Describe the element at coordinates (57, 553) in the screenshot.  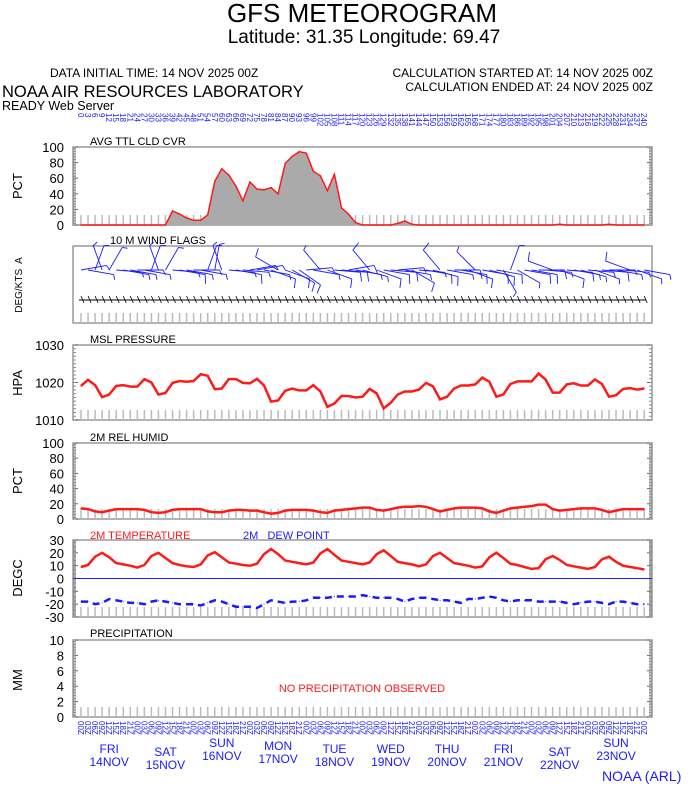
I see `temperature-y-tick-label: 20` at that location.